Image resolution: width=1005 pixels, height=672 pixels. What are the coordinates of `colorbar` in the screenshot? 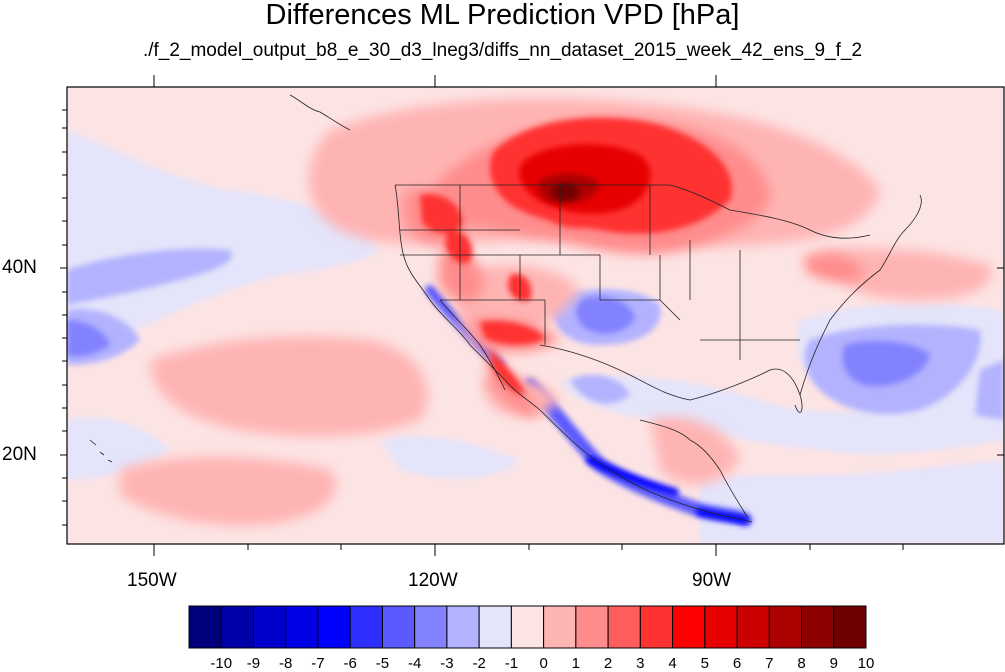 It's located at (527, 627).